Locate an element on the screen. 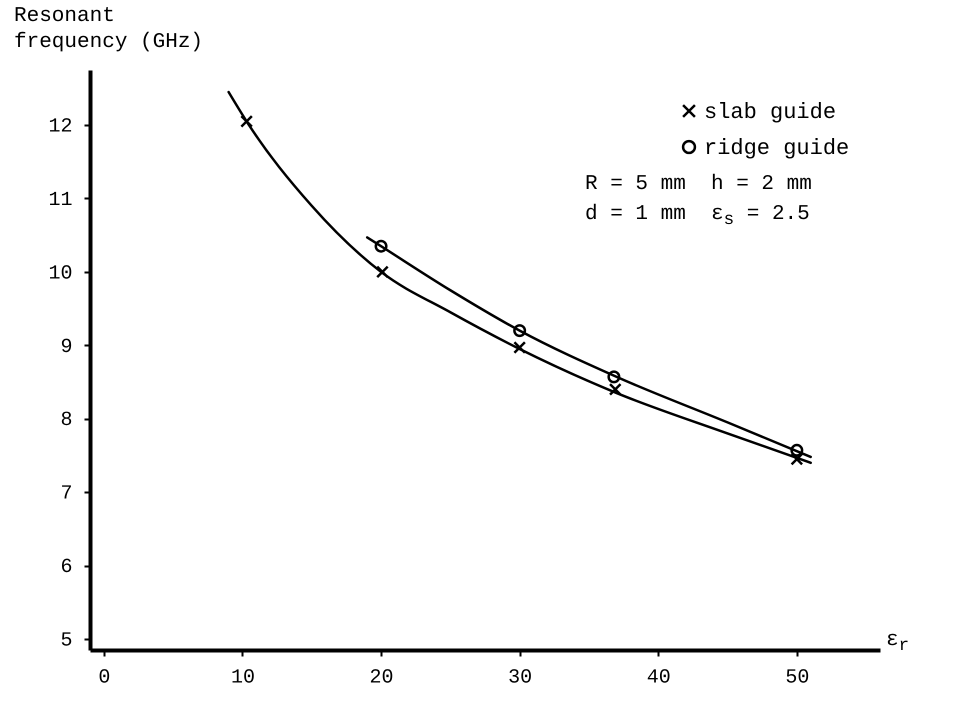 This screenshot has height=703, width=966. x-tick-label: 50 is located at coordinates (797, 678).